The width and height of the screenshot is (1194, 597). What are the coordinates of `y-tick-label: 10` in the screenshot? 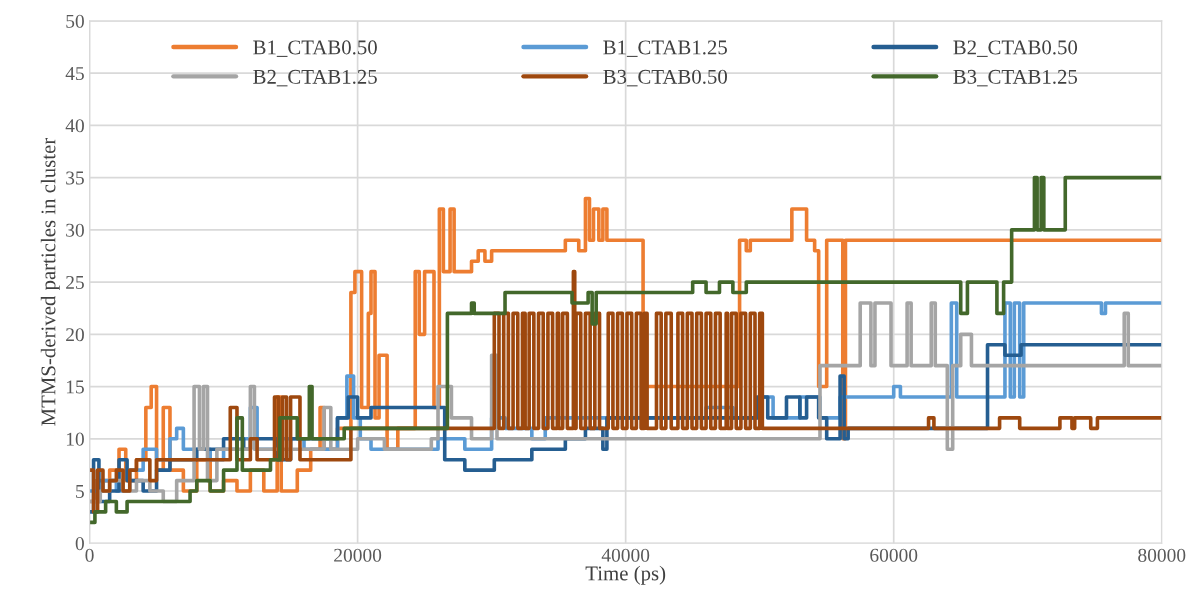 It's located at (75, 439).